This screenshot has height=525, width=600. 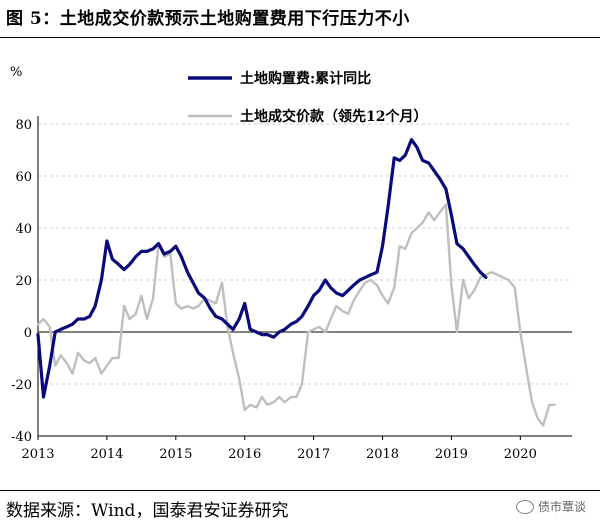 I want to click on y-tick-label: -40, so click(x=21, y=437).